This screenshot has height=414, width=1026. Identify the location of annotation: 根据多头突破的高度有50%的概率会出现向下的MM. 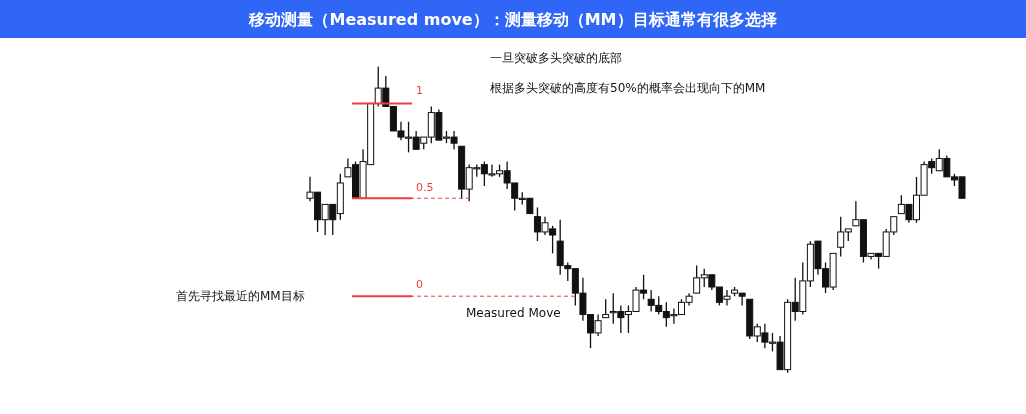
(628, 88).